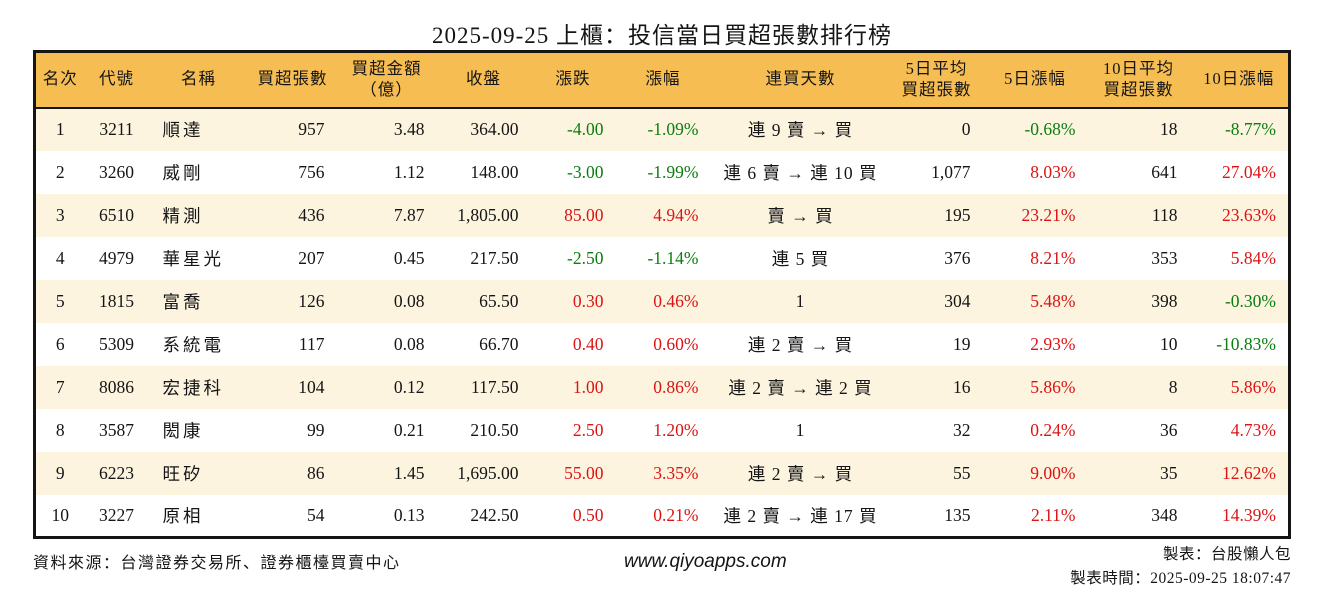 This screenshot has height=612, width=1324. I want to click on cell-close: 148.00, so click(494, 171).